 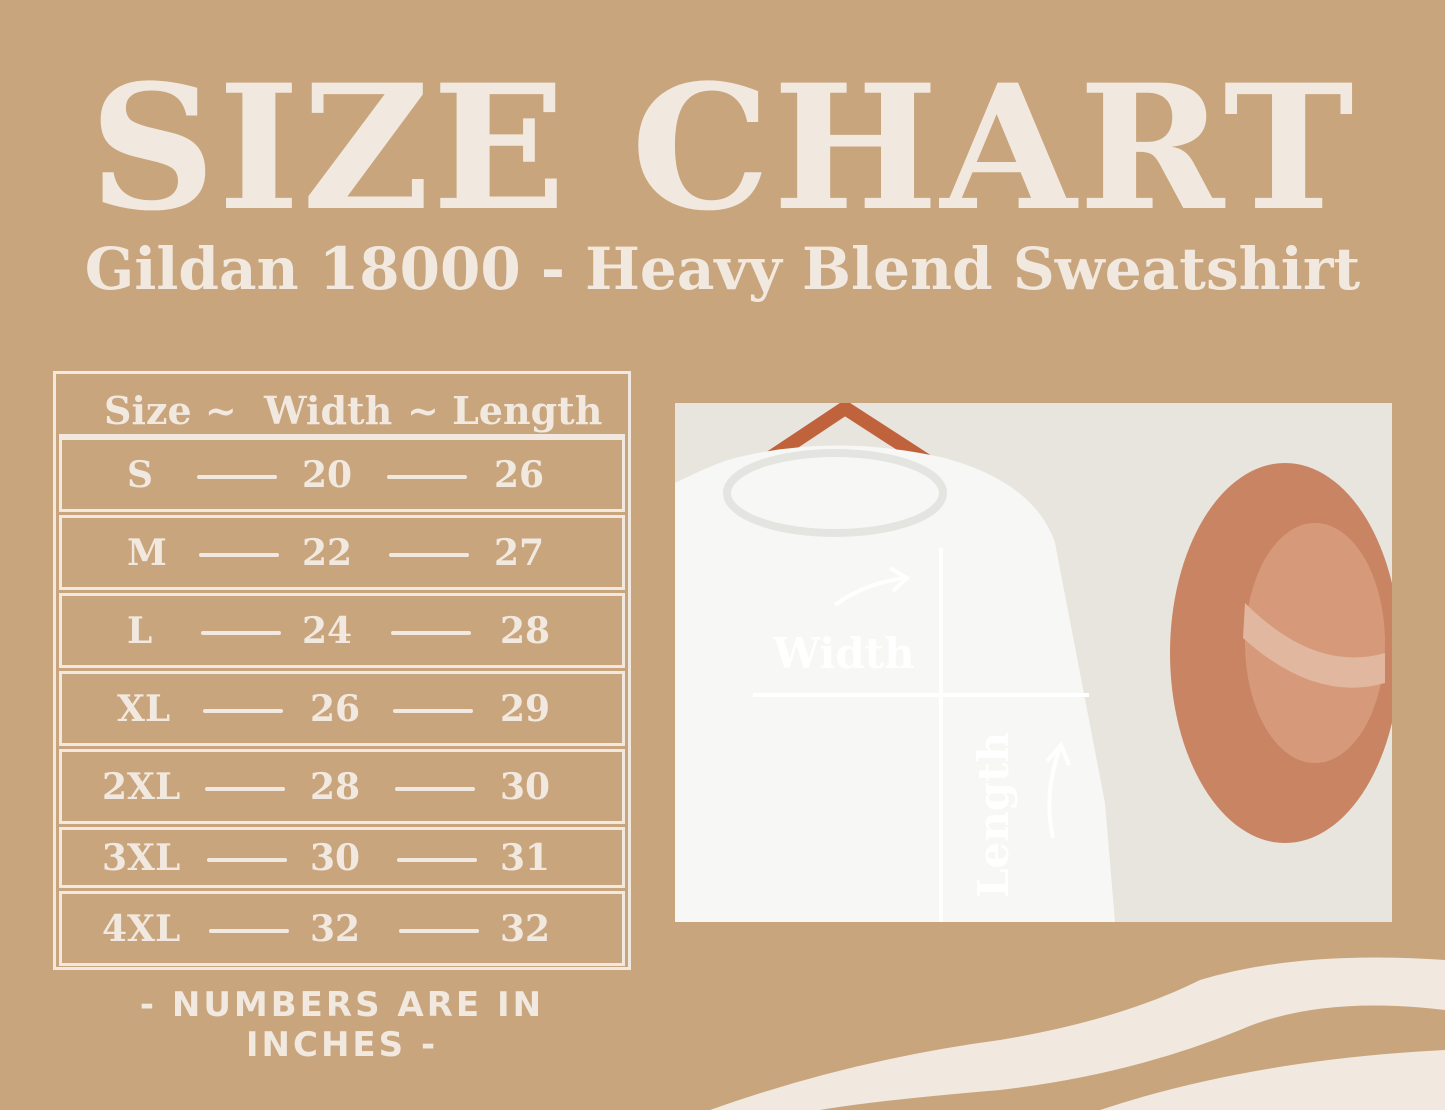 What do you see at coordinates (525, 857) in the screenshot?
I see `length-cell: 31` at bounding box center [525, 857].